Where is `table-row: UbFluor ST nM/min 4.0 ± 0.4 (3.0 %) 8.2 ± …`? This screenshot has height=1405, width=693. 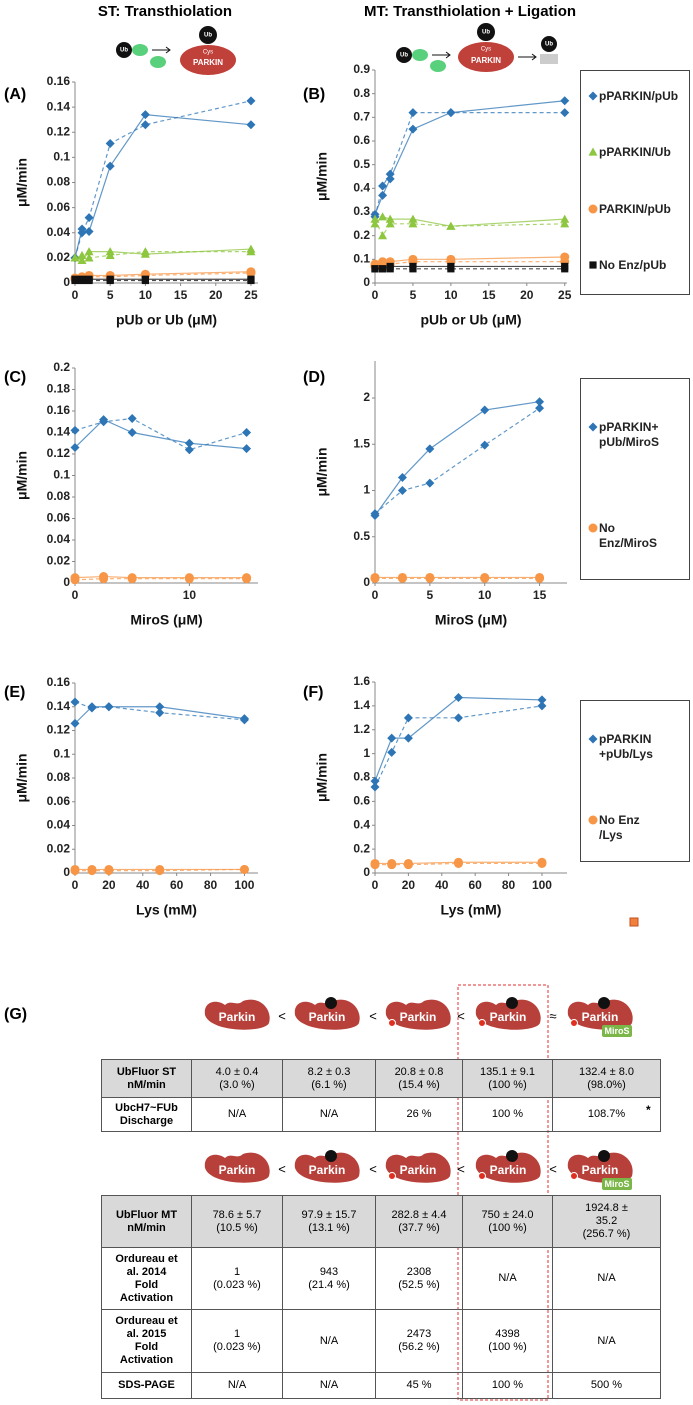
table-row: UbFluor ST nM/min 4.0 ± 0.4 (3.0 %) 8.2 ± … is located at coordinates (381, 1078).